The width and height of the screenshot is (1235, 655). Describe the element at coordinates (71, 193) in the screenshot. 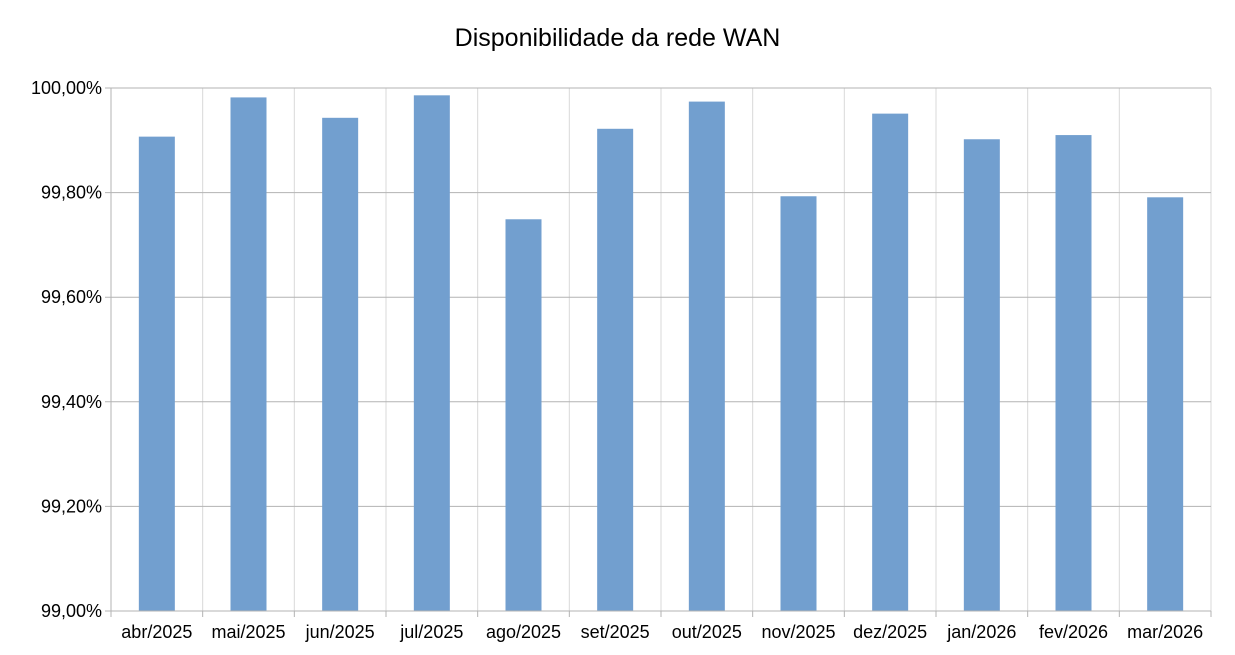

I see `y-tick-label: 99,80%` at that location.